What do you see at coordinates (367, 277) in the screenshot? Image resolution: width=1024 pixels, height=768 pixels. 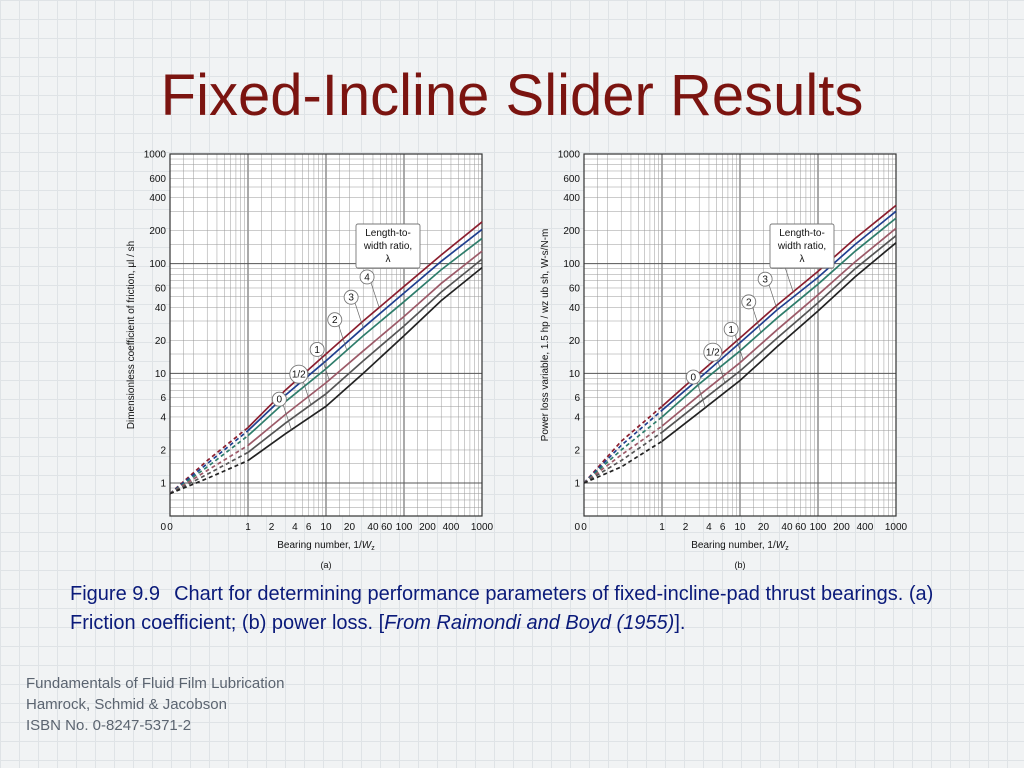 I see `curve-label: 4` at bounding box center [367, 277].